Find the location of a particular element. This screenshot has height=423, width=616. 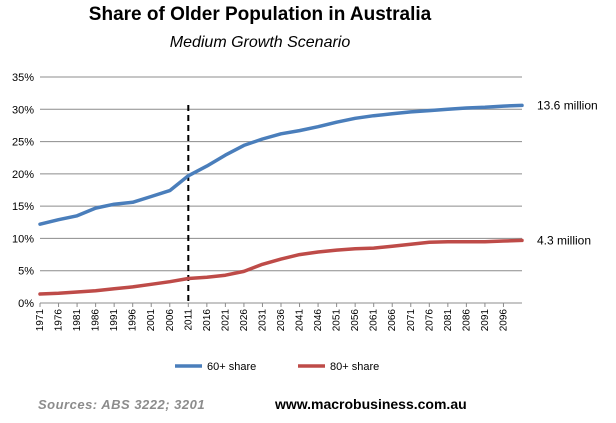

y-tick-label: 5% is located at coordinates (26, 272).